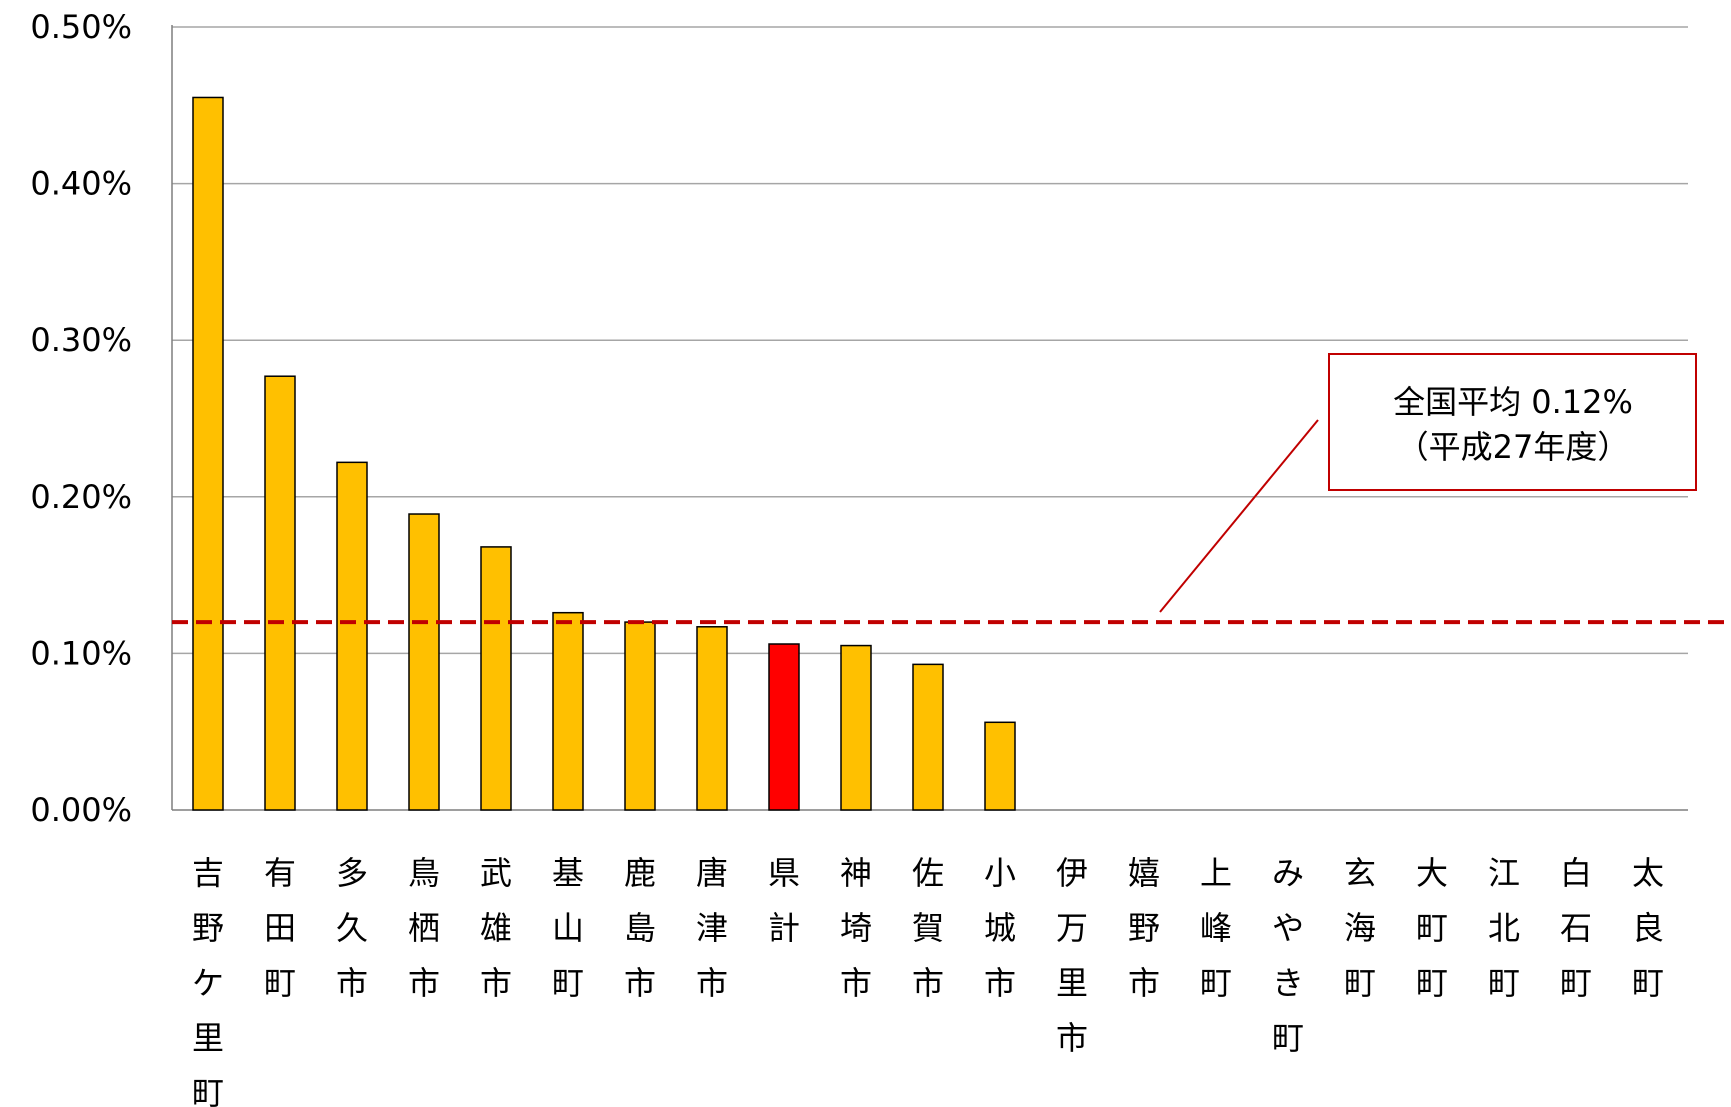 The height and width of the screenshot is (1107, 1731). Describe the element at coordinates (712, 928) in the screenshot. I see `x-tick-label: 唐津市` at that location.